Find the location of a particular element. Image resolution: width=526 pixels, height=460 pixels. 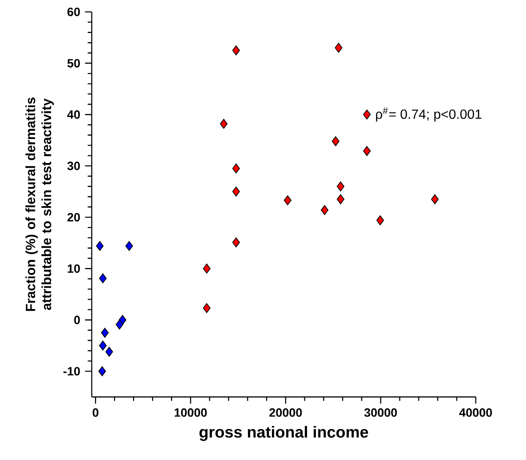

y-tick-label: 20 is located at coordinates (73, 217).